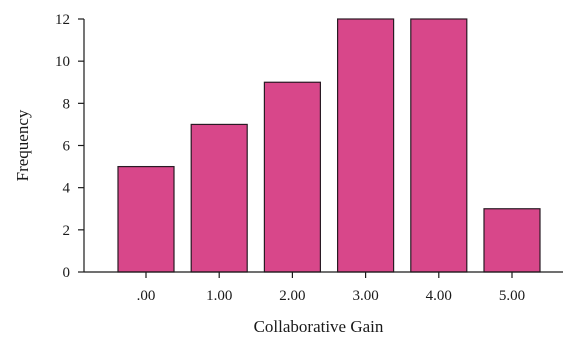  What do you see at coordinates (292, 177) in the screenshot?
I see `bar-2.00` at bounding box center [292, 177].